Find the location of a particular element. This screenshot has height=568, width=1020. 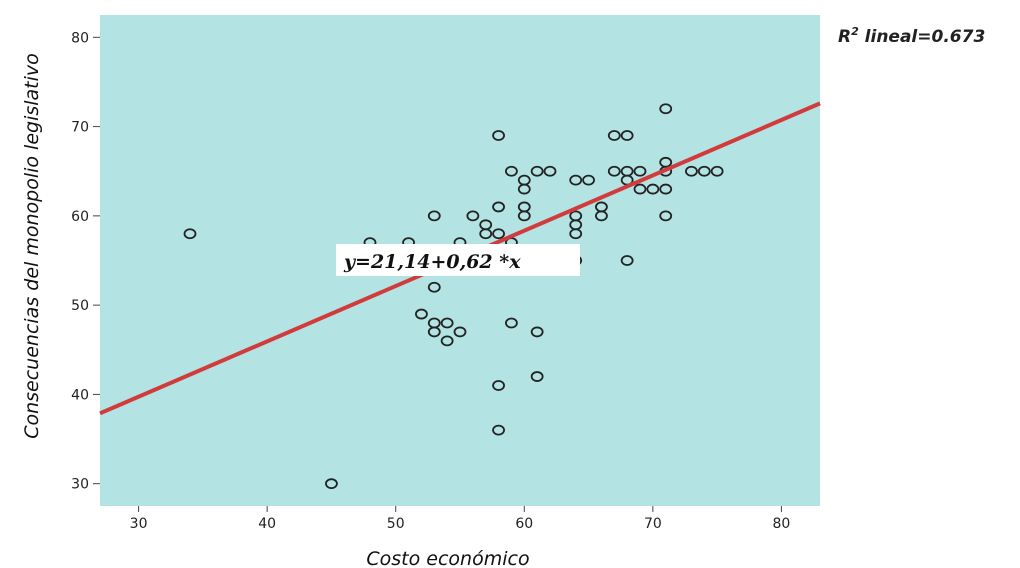

y-tick-label: 80 is located at coordinates (80, 38).